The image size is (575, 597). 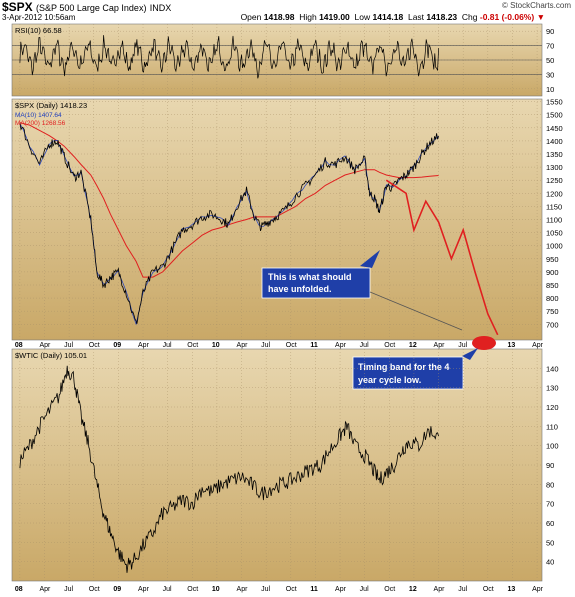 I want to click on spx-xtick-label-8: 10, so click(x=216, y=345).